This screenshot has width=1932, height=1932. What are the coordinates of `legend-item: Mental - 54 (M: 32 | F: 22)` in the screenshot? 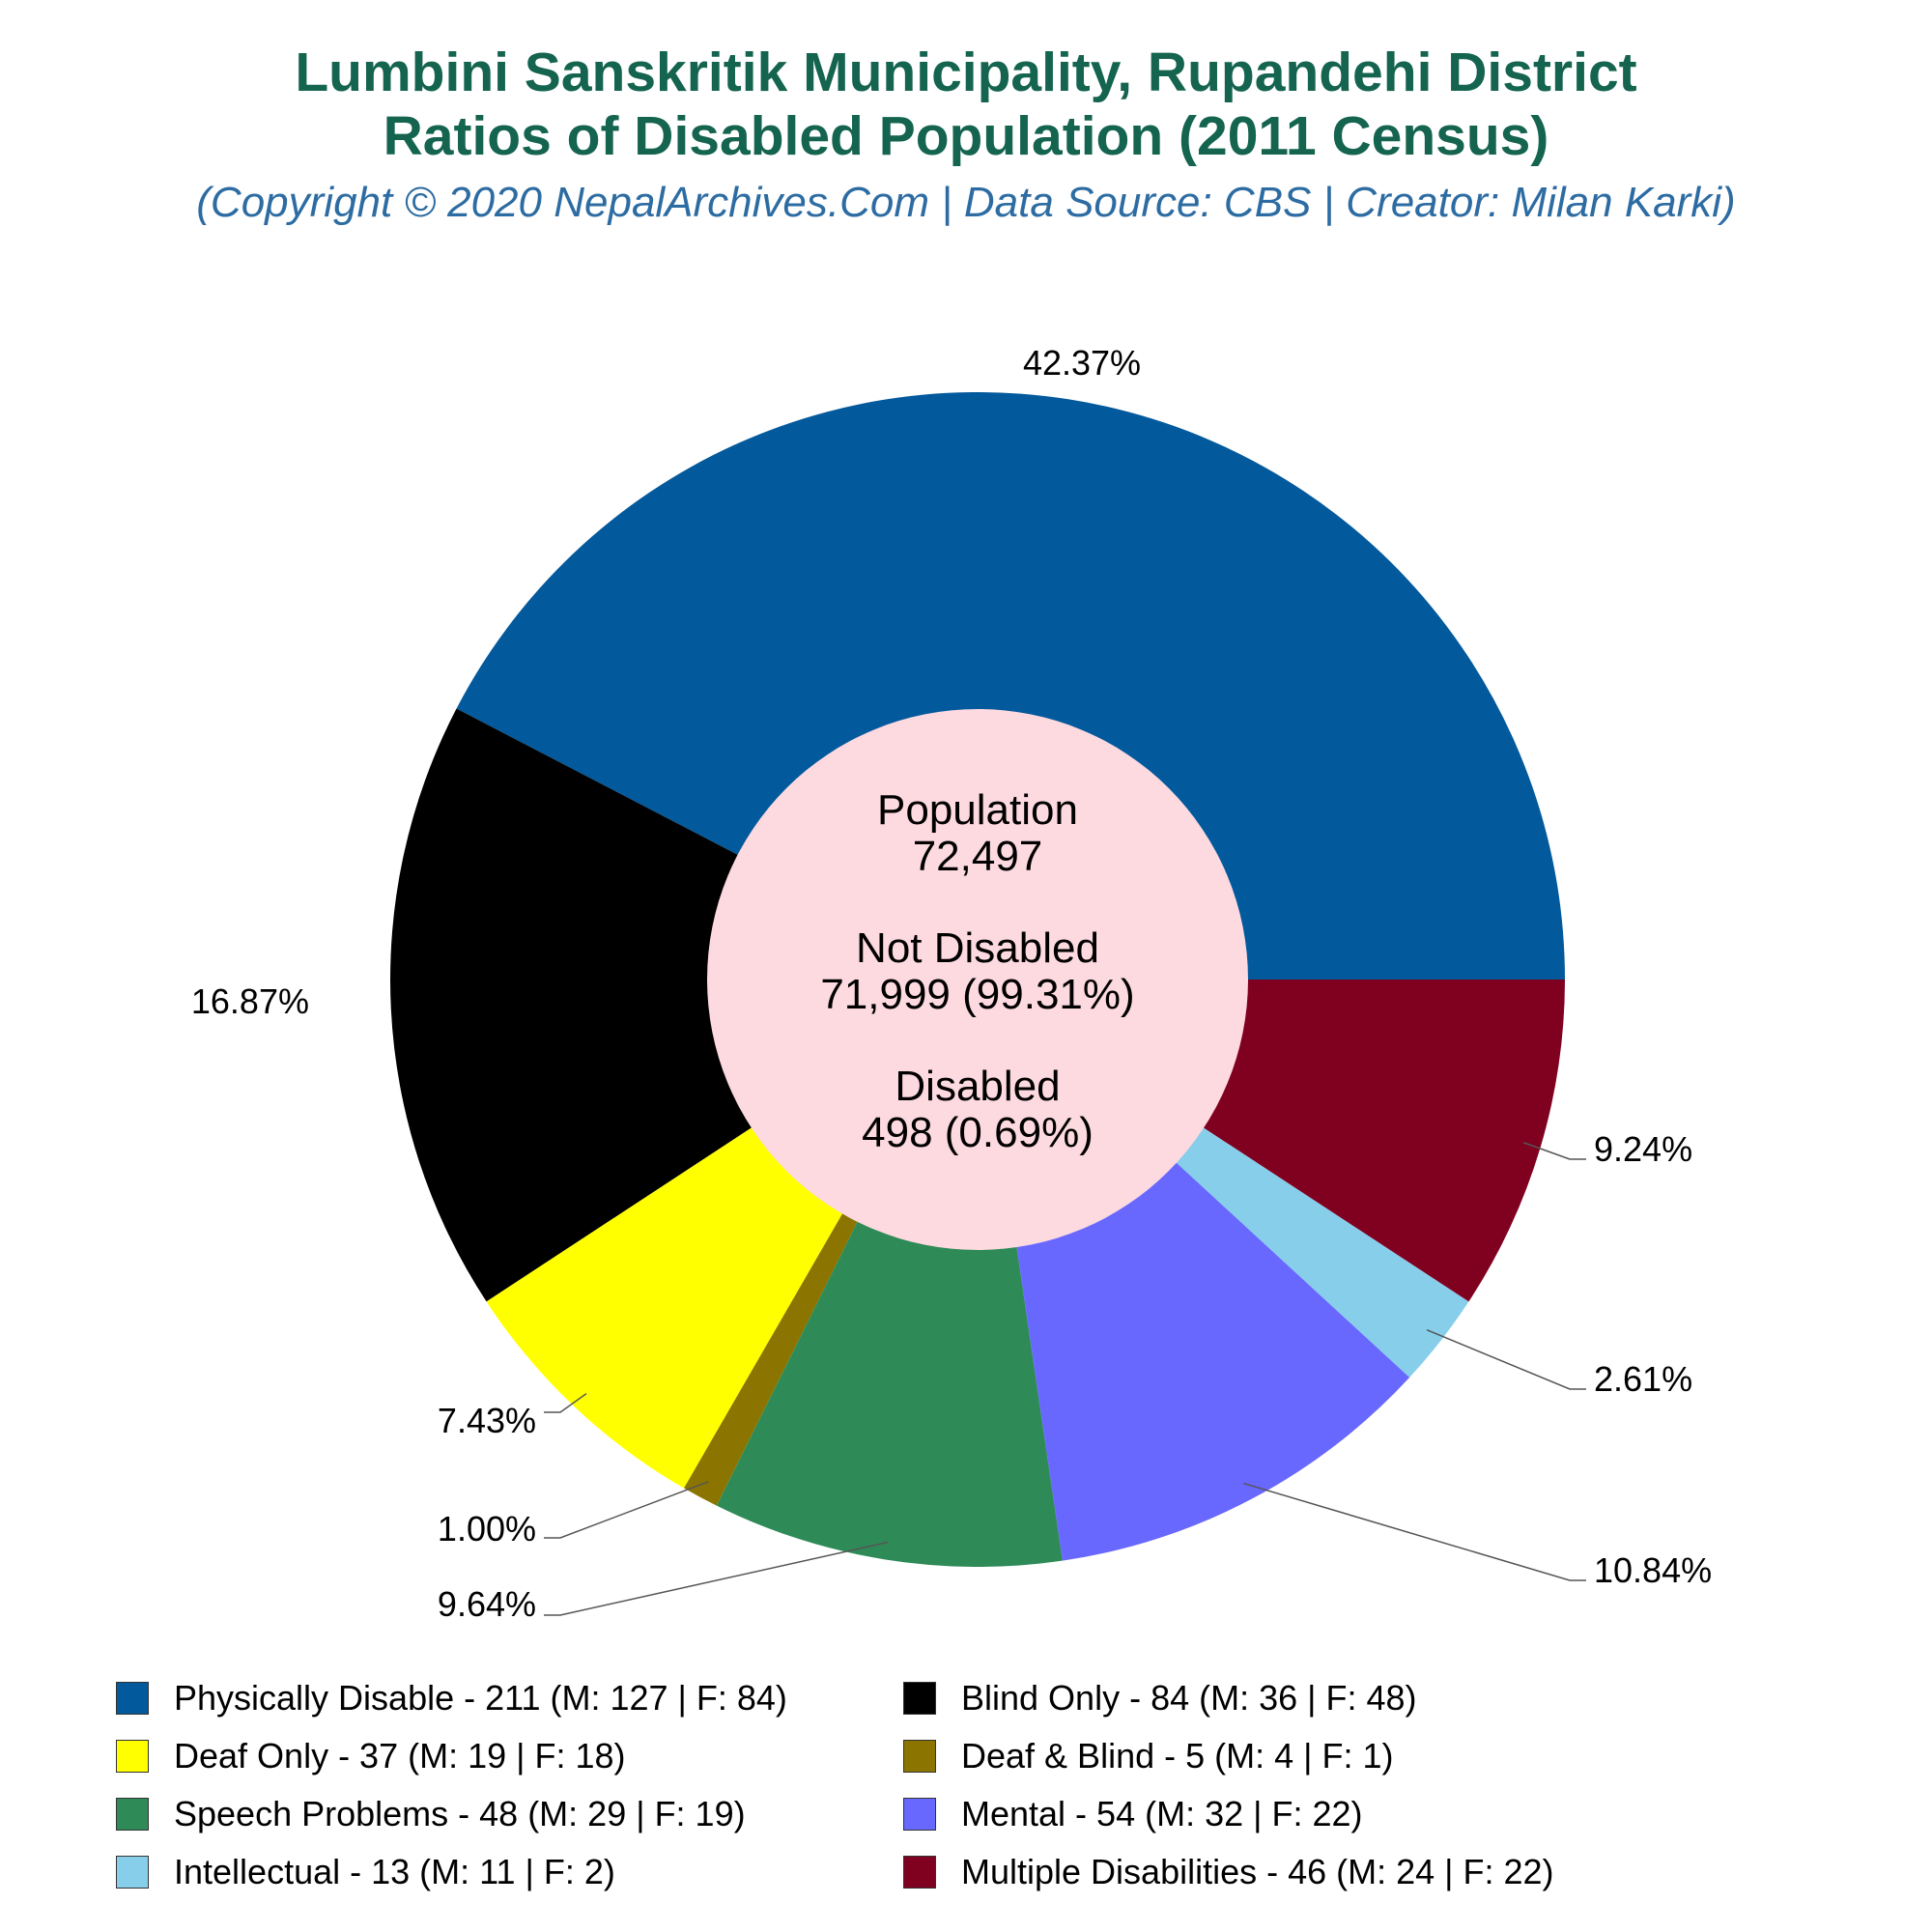 It's located at (1133, 1814).